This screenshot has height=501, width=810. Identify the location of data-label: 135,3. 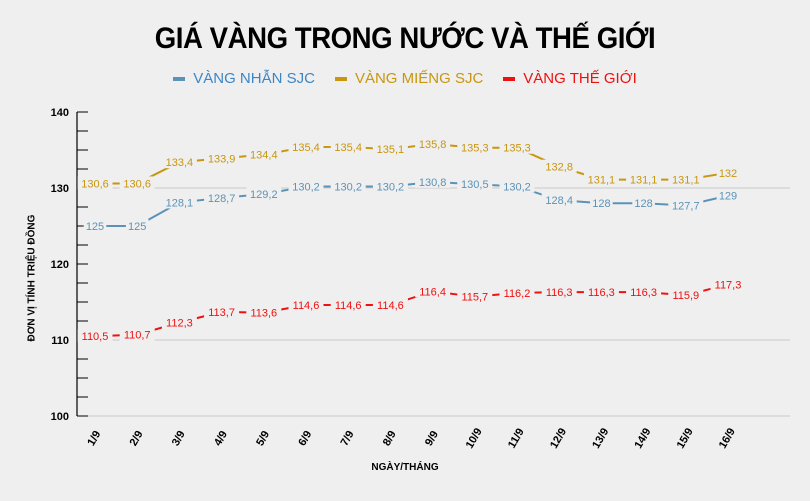
(517, 149).